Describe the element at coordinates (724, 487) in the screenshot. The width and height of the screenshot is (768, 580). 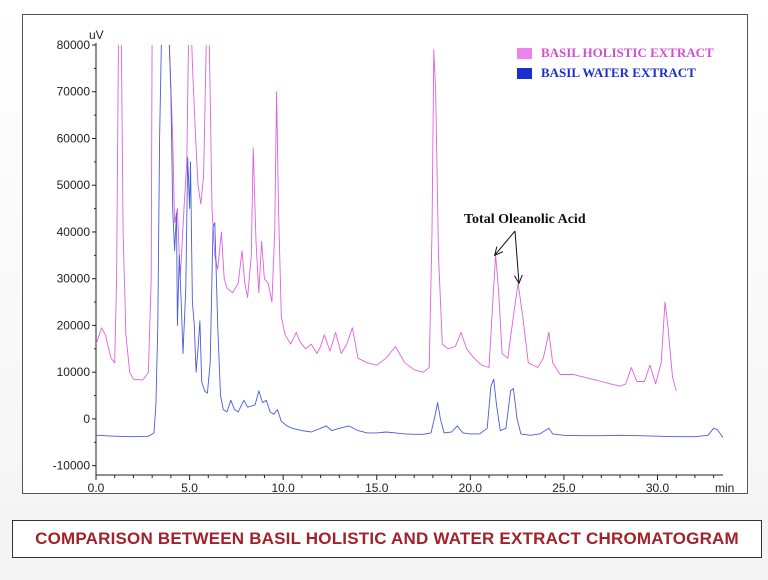
I see `x-unit-label: min` at that location.